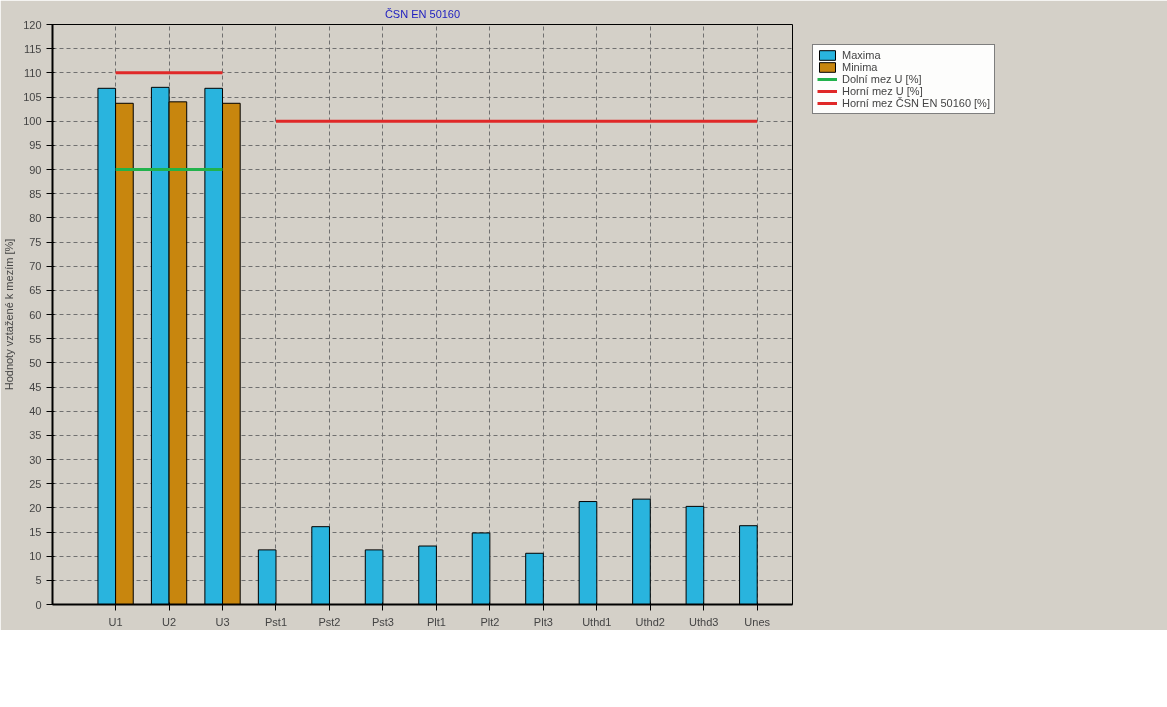 The image size is (1167, 707). What do you see at coordinates (422, 13) in the screenshot?
I see `chart-title: ČSN EN 50160` at bounding box center [422, 13].